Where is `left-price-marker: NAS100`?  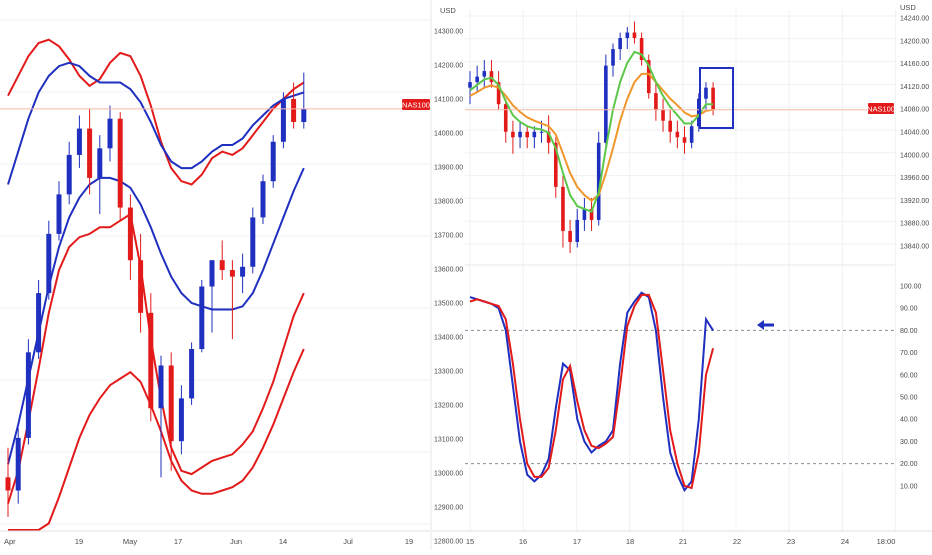 left-price-marker: NAS100 is located at coordinates (416, 104).